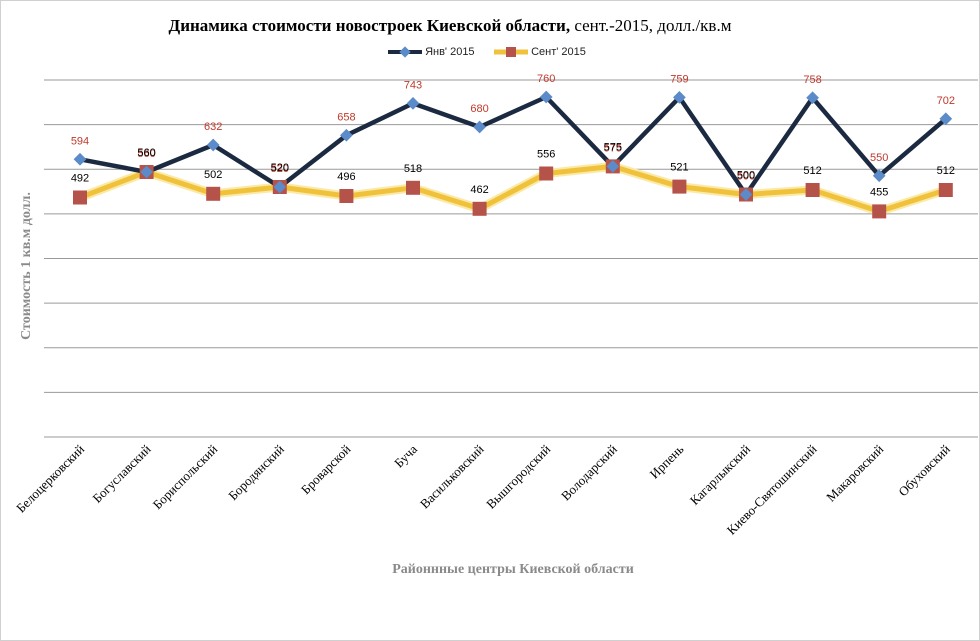 The image size is (980, 641). What do you see at coordinates (213, 175) in the screenshot?
I see `data-label-sep: 502` at bounding box center [213, 175].